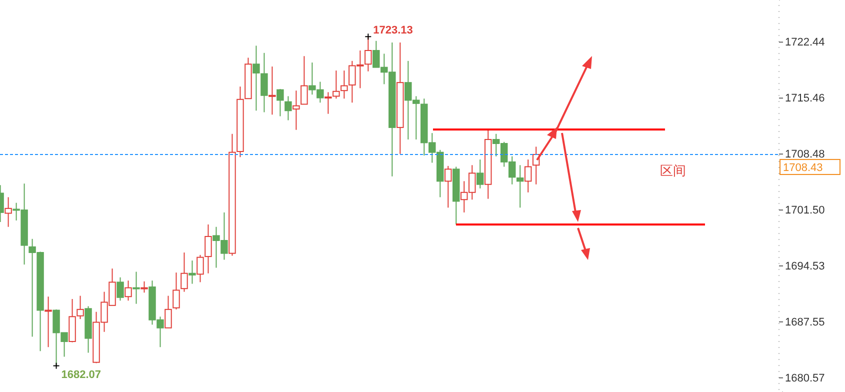 The image size is (845, 392). I want to click on annotation: 1682.07, so click(81, 374).